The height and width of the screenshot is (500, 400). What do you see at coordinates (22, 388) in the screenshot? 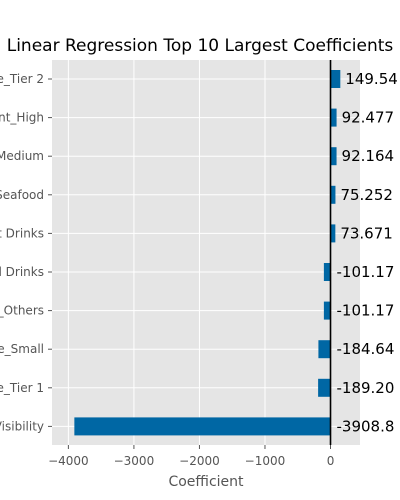
I see `y-tick-label-8: Outlet_Location_Type_Tier 1` at bounding box center [22, 388].